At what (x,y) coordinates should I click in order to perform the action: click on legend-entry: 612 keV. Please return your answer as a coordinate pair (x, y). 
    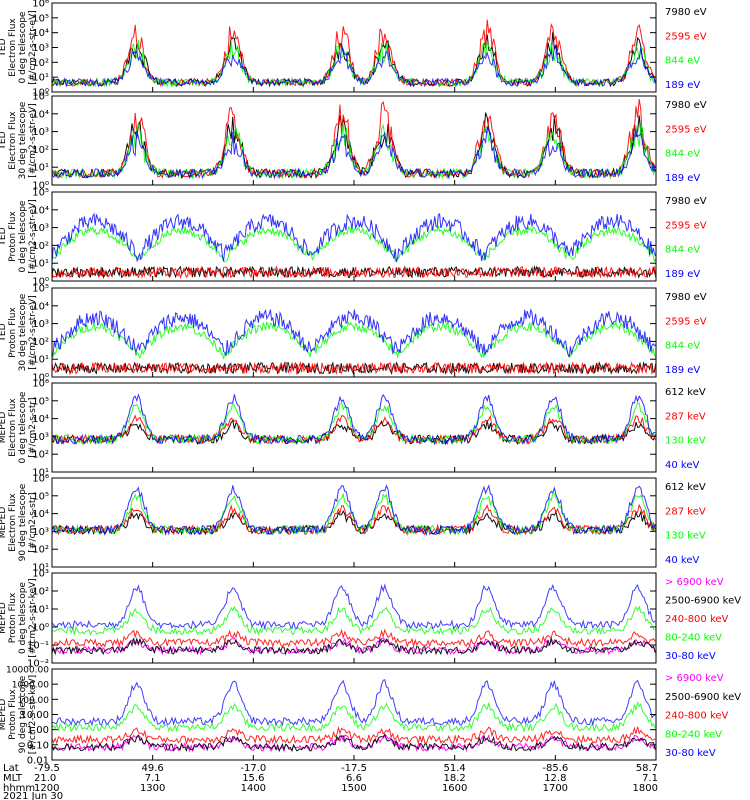
    Looking at the image, I should click on (685, 392).